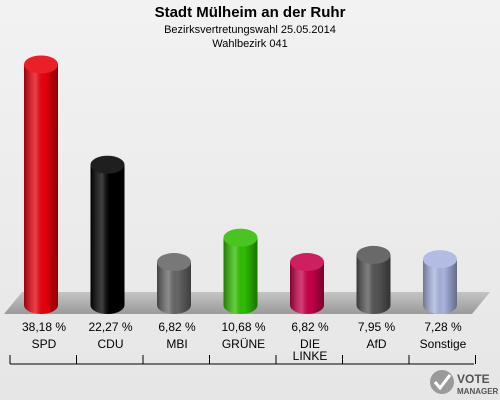 The width and height of the screenshot is (500, 400). I want to click on category-label: SPD, so click(44, 344).